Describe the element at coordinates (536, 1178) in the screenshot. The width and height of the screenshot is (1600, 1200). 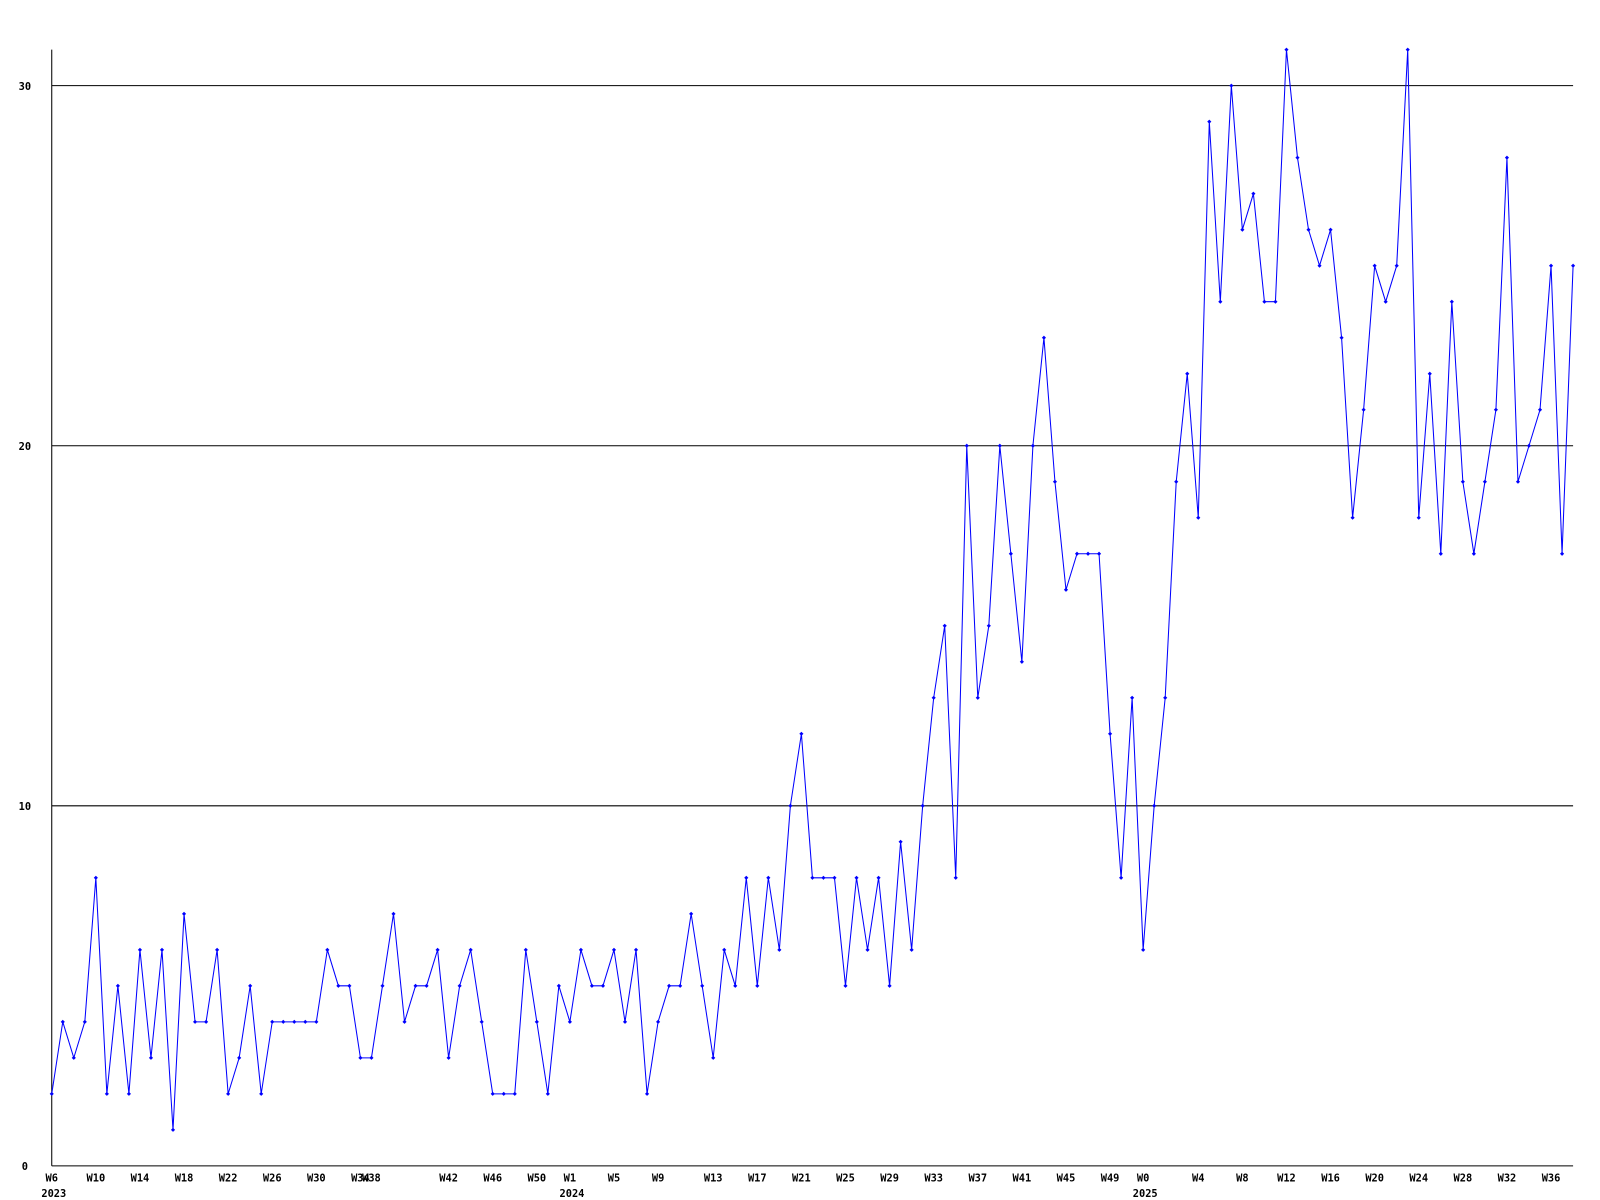
I see `x-tick-label: W50` at that location.